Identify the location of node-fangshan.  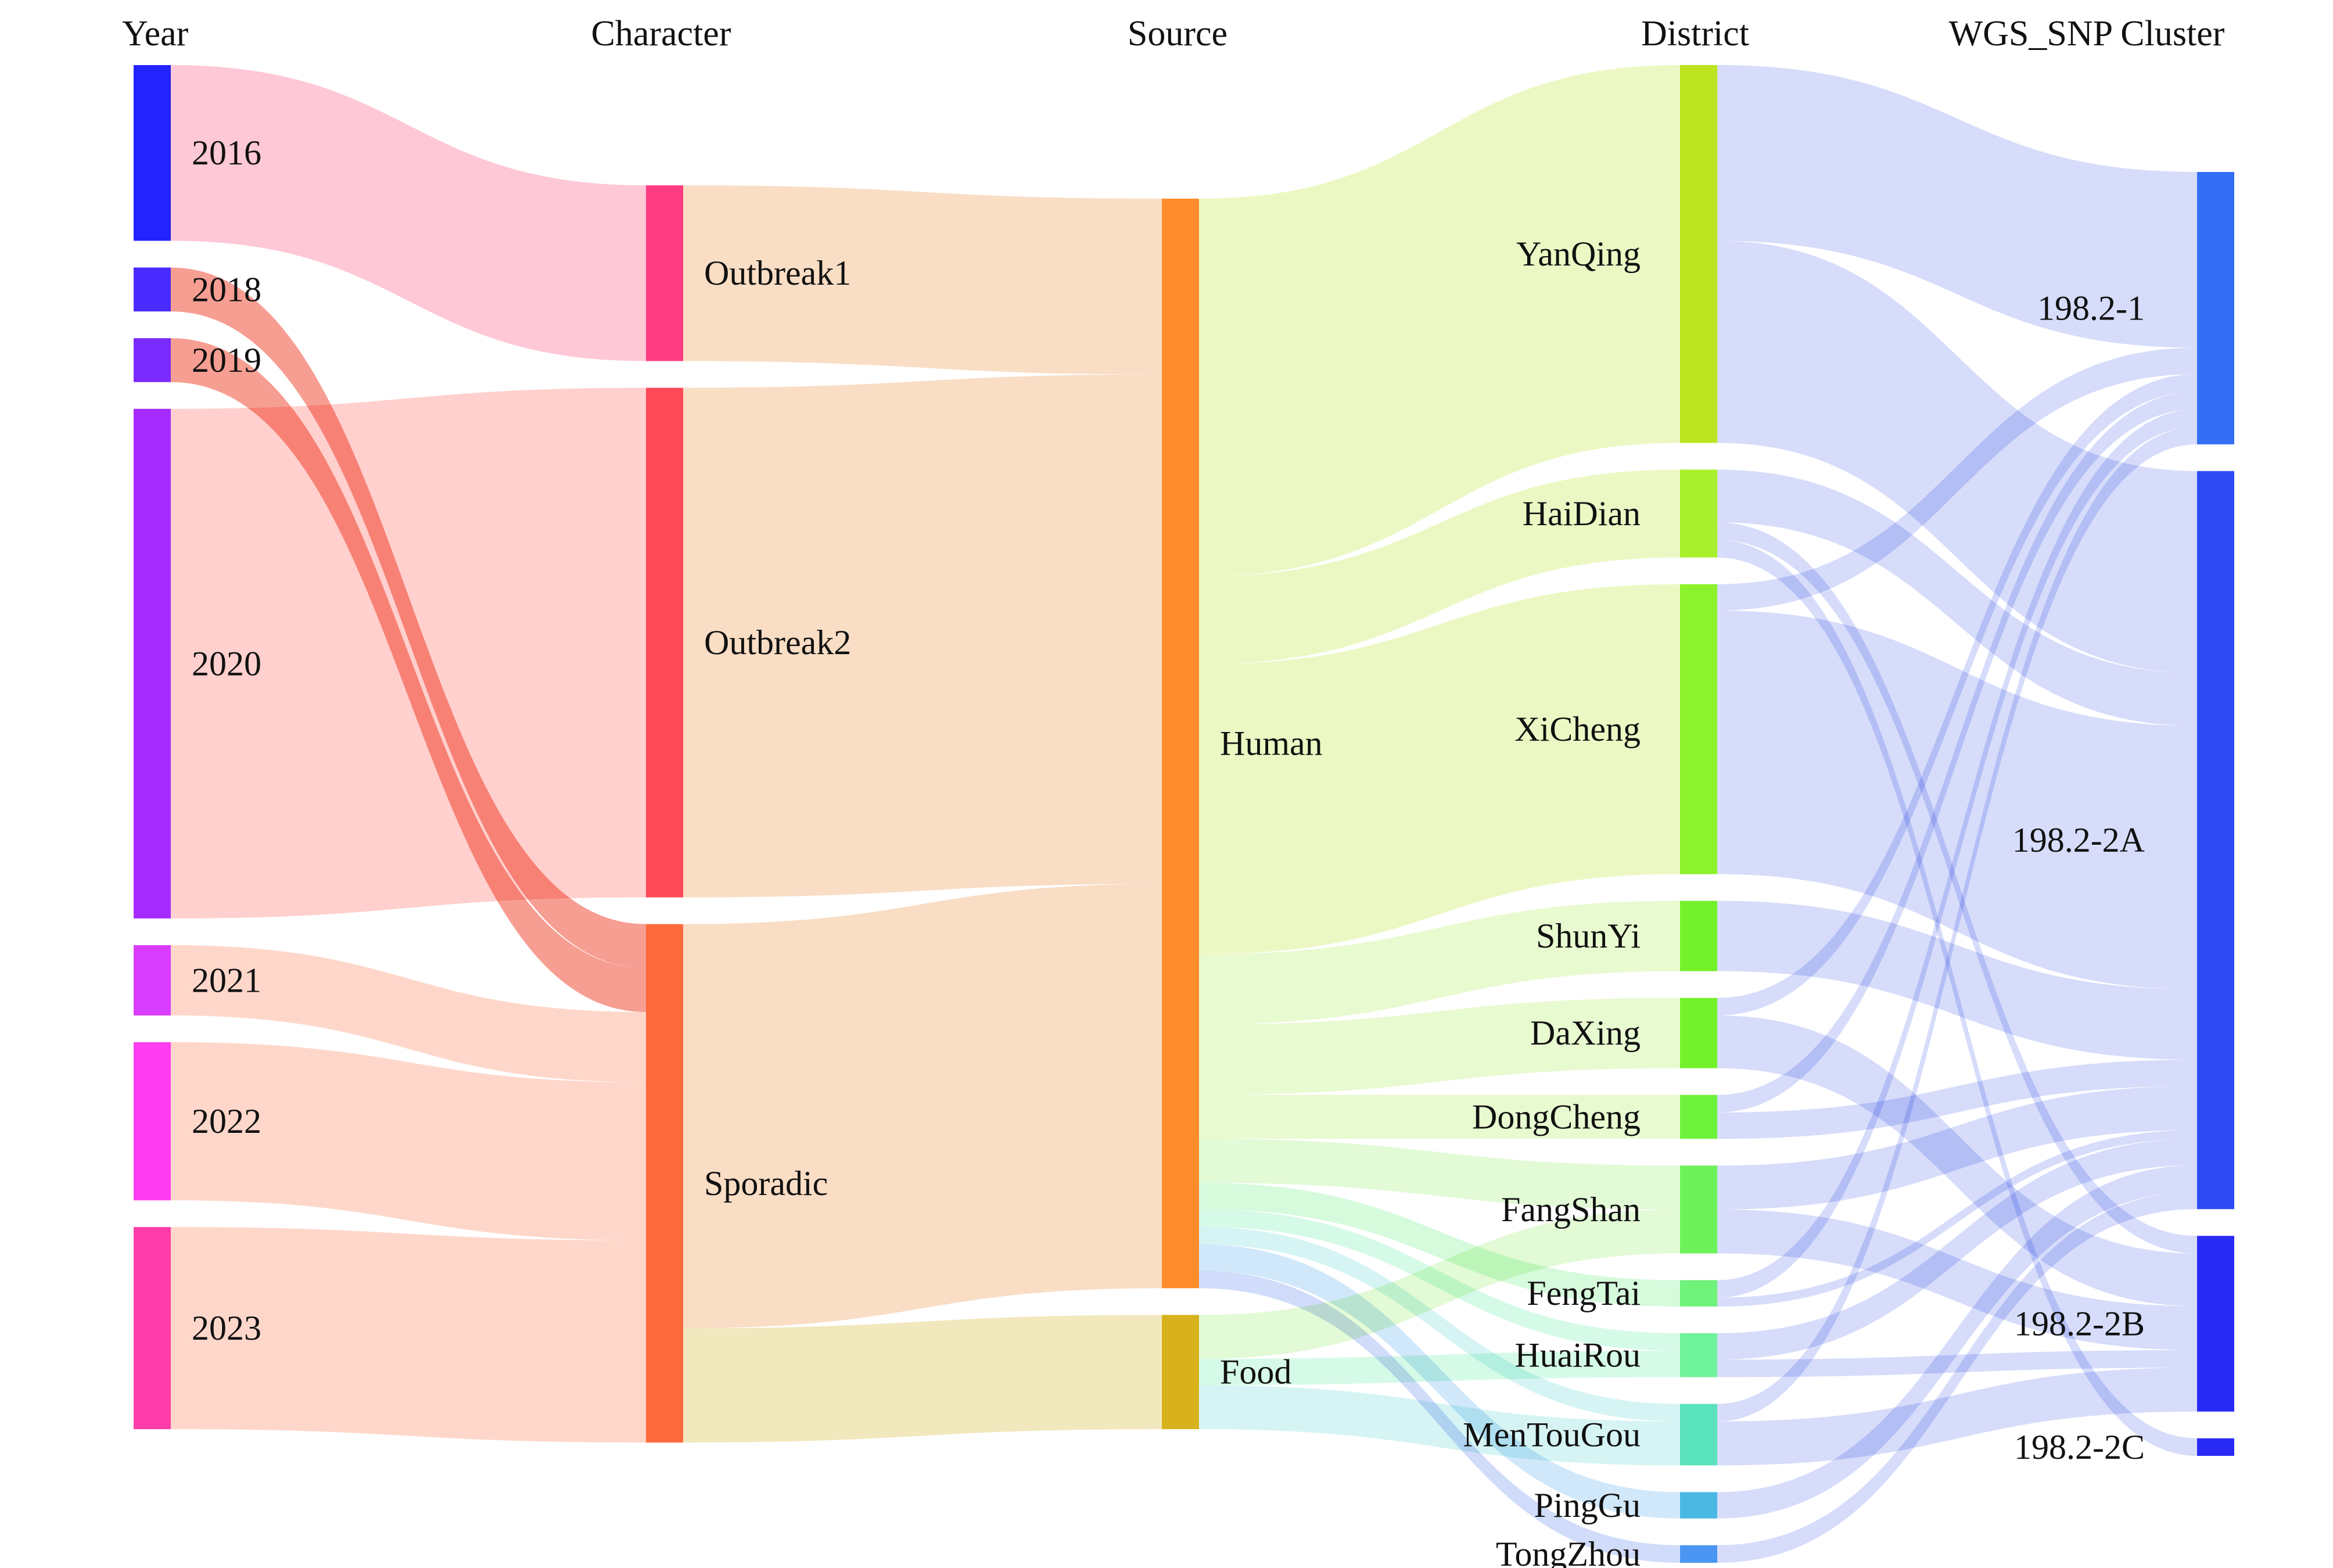
(1698, 1210).